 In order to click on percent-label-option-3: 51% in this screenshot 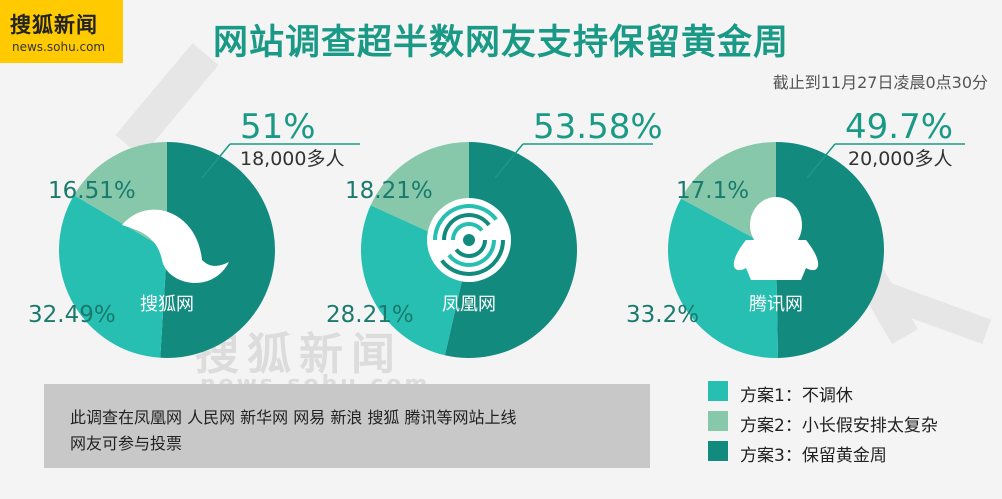, I will do `click(278, 127)`.